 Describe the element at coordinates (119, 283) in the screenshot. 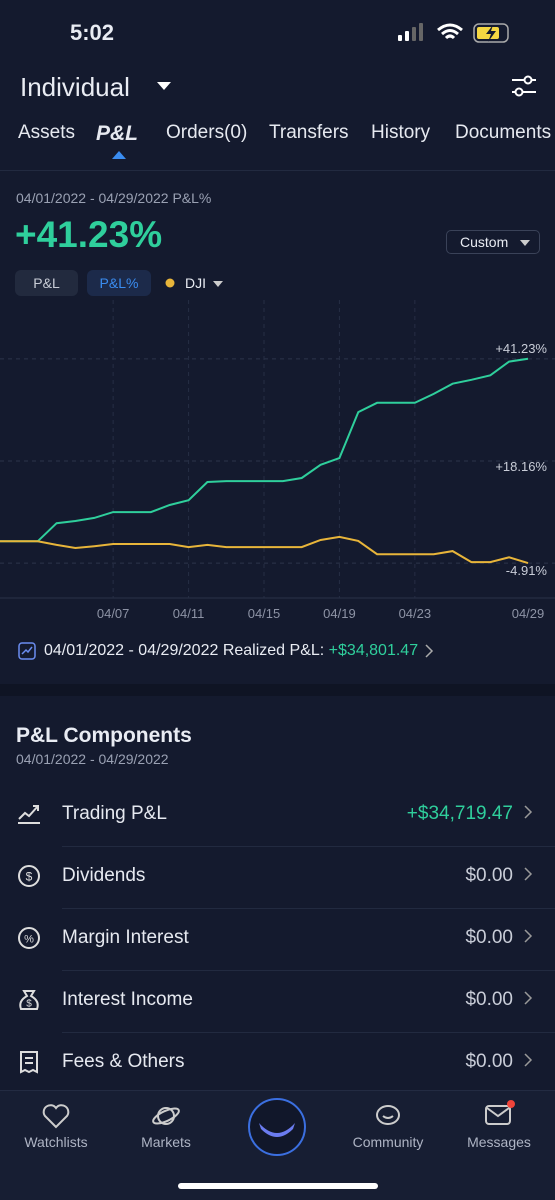

I see `toggle-pl-percent: P&L%` at that location.